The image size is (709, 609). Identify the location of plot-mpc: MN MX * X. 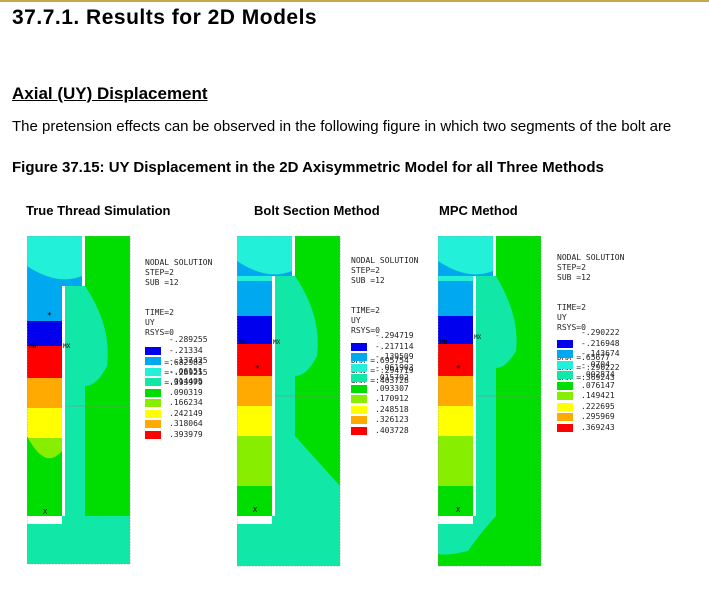
(492, 404).